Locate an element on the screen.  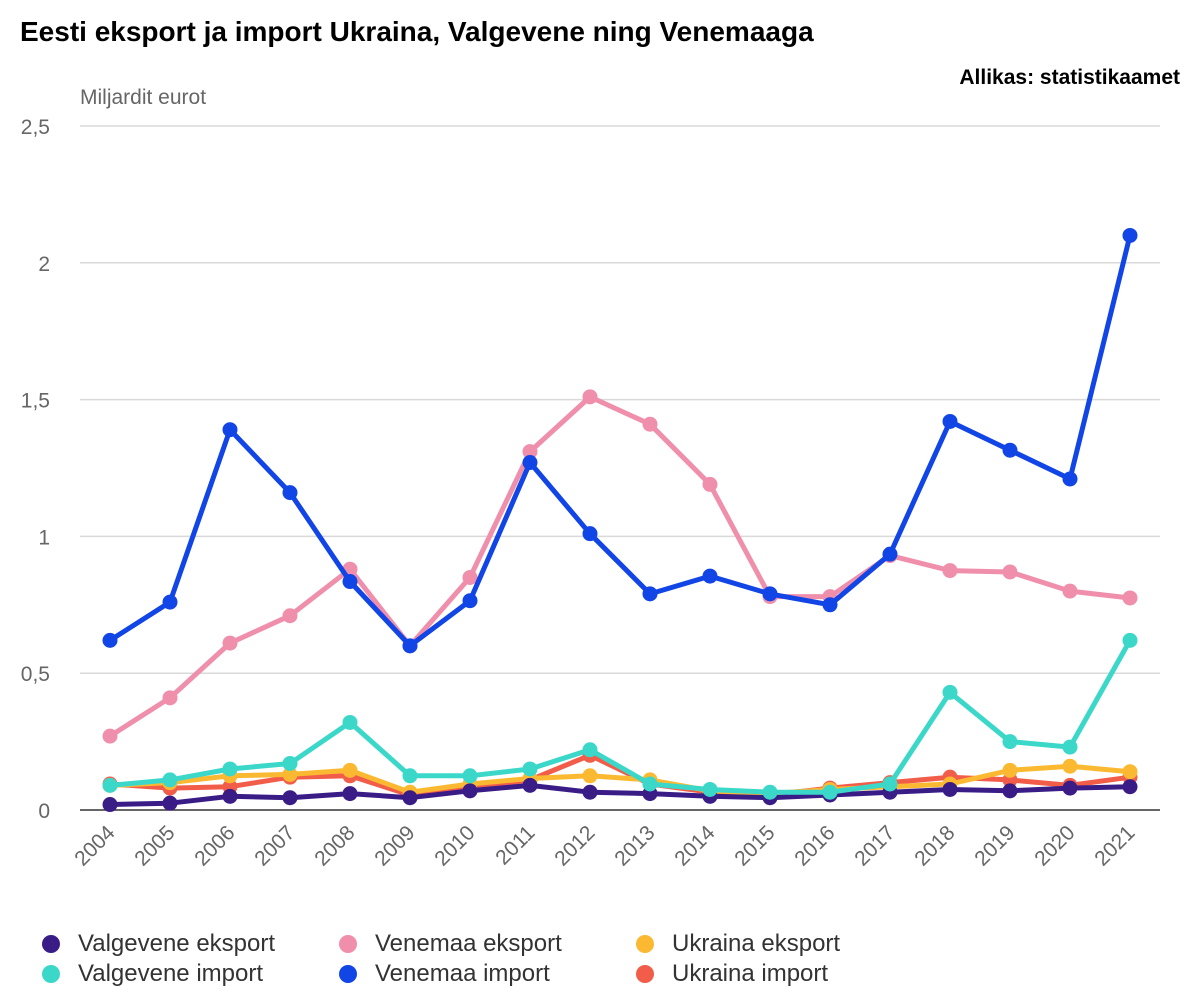
x-tick-label: 2020 is located at coordinates (1054, 845).